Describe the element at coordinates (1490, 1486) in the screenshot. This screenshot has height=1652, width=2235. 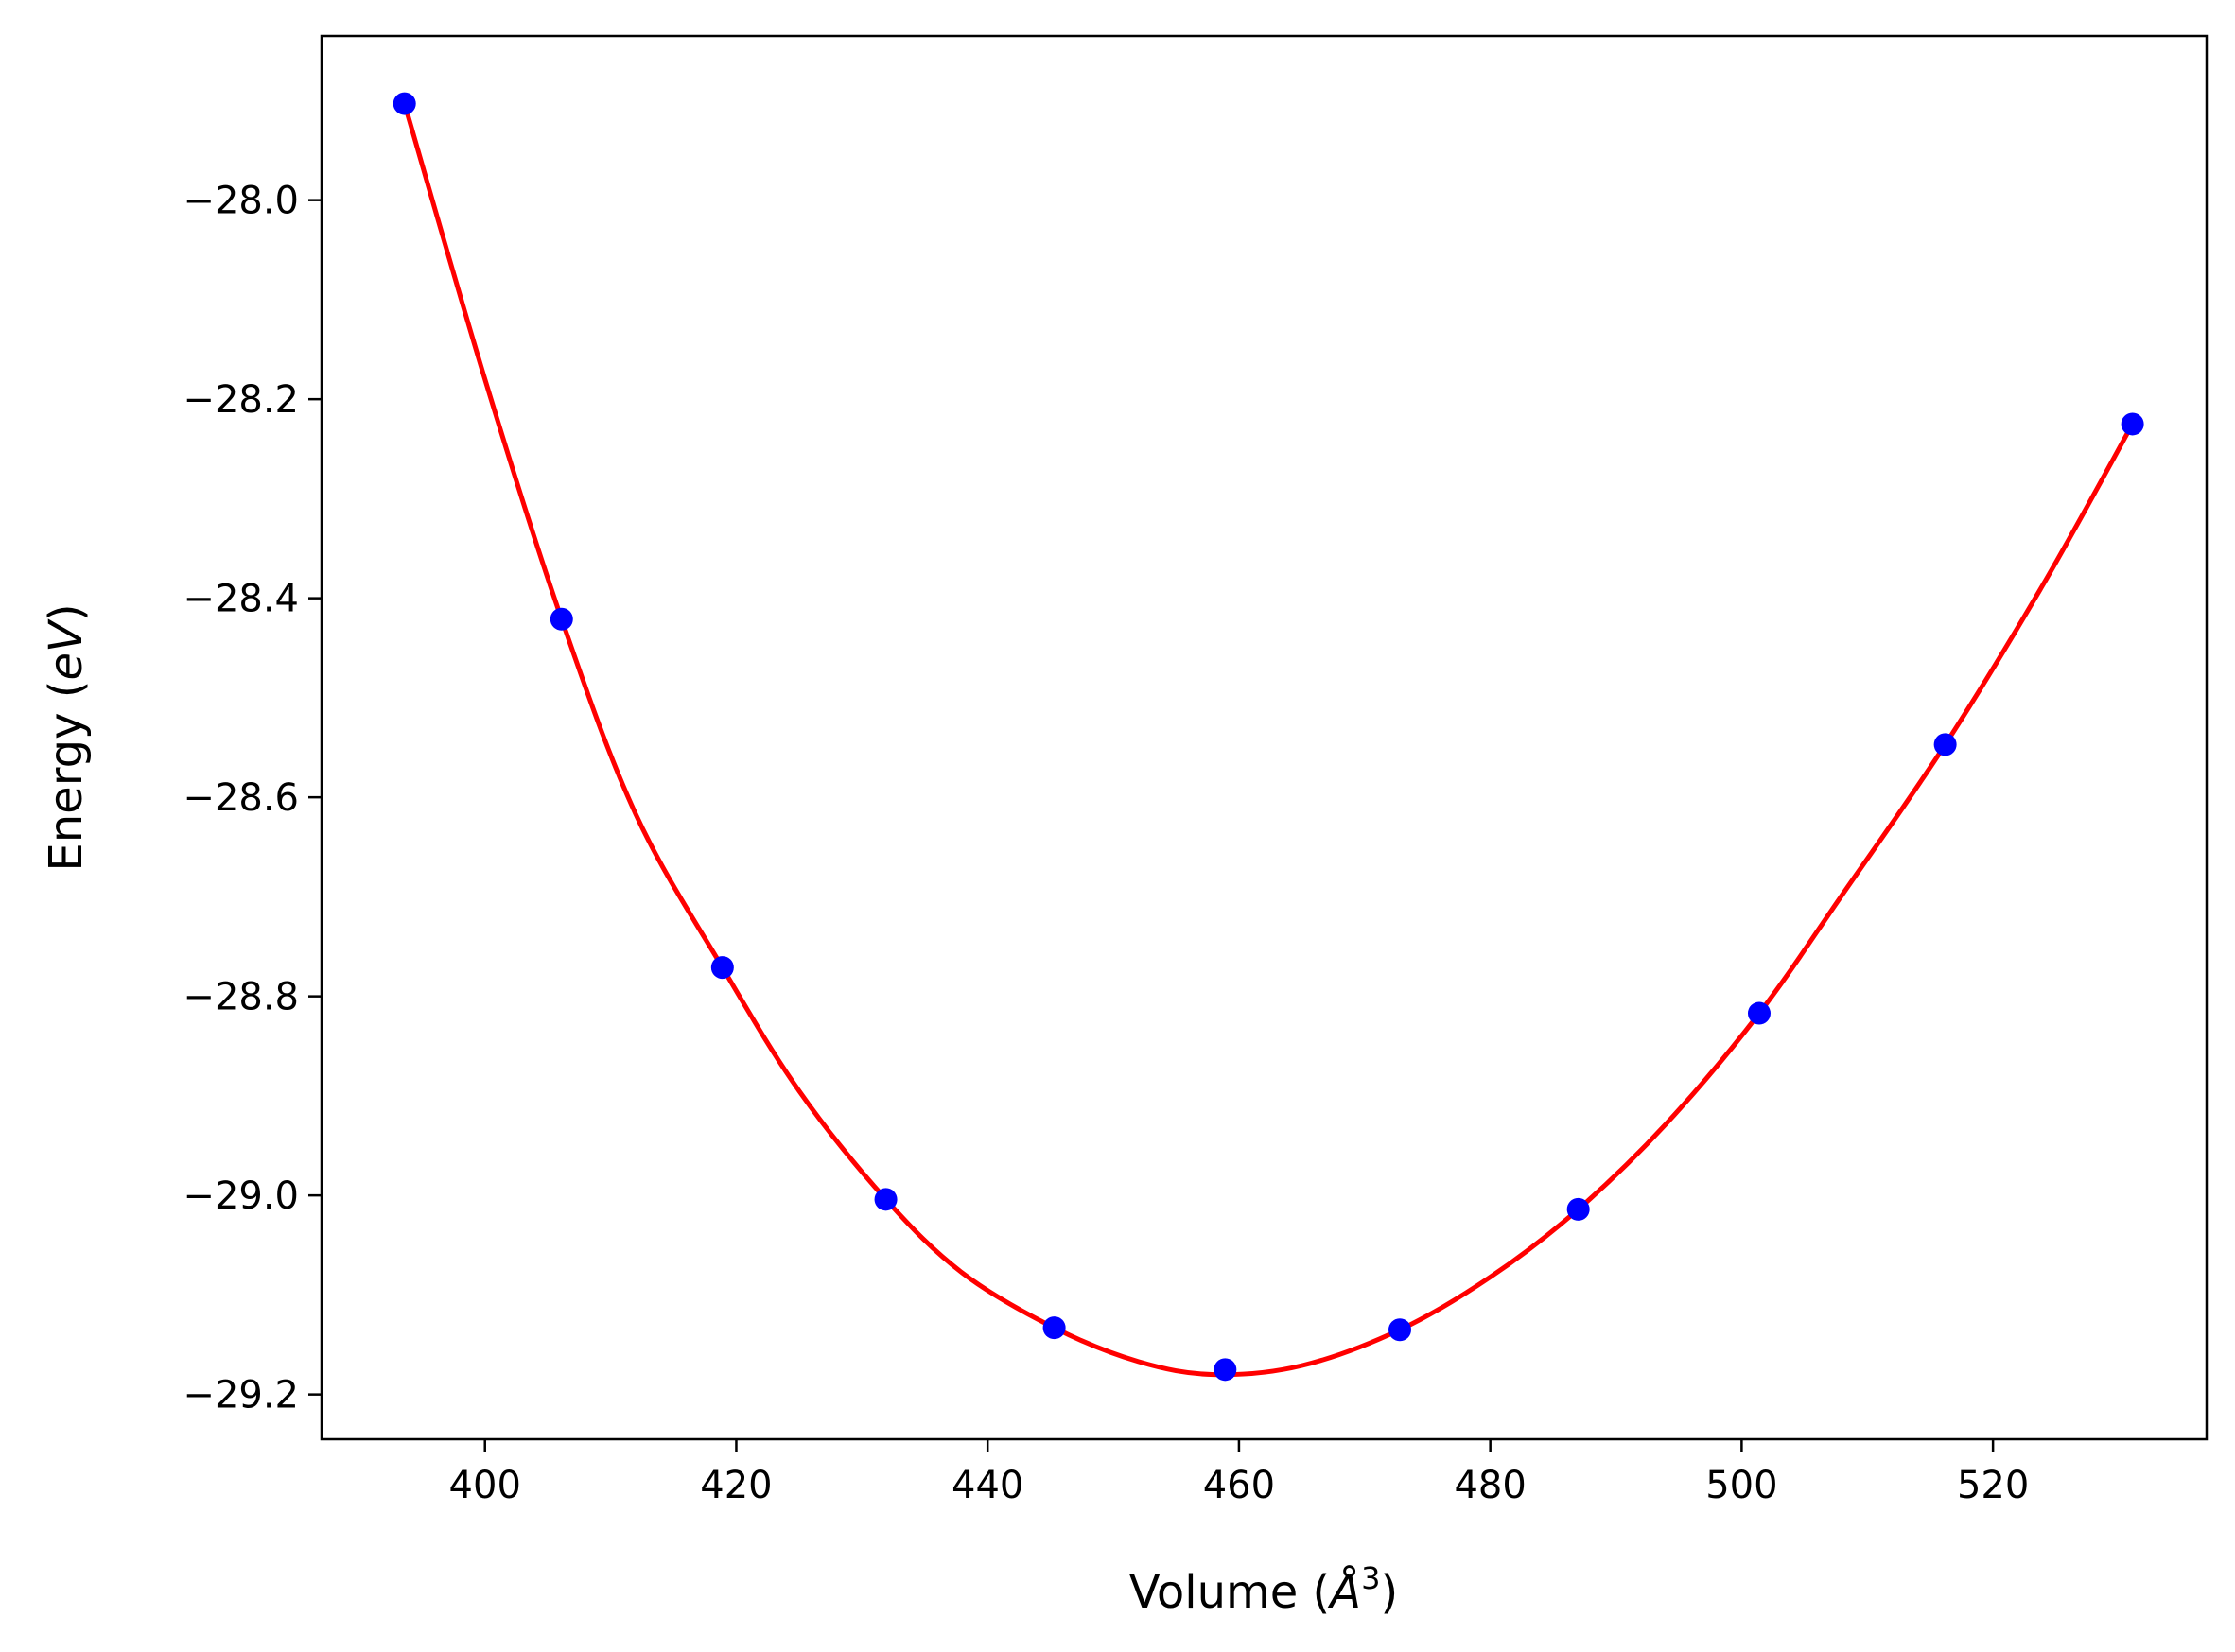
I see `x-tick-label: 480` at that location.